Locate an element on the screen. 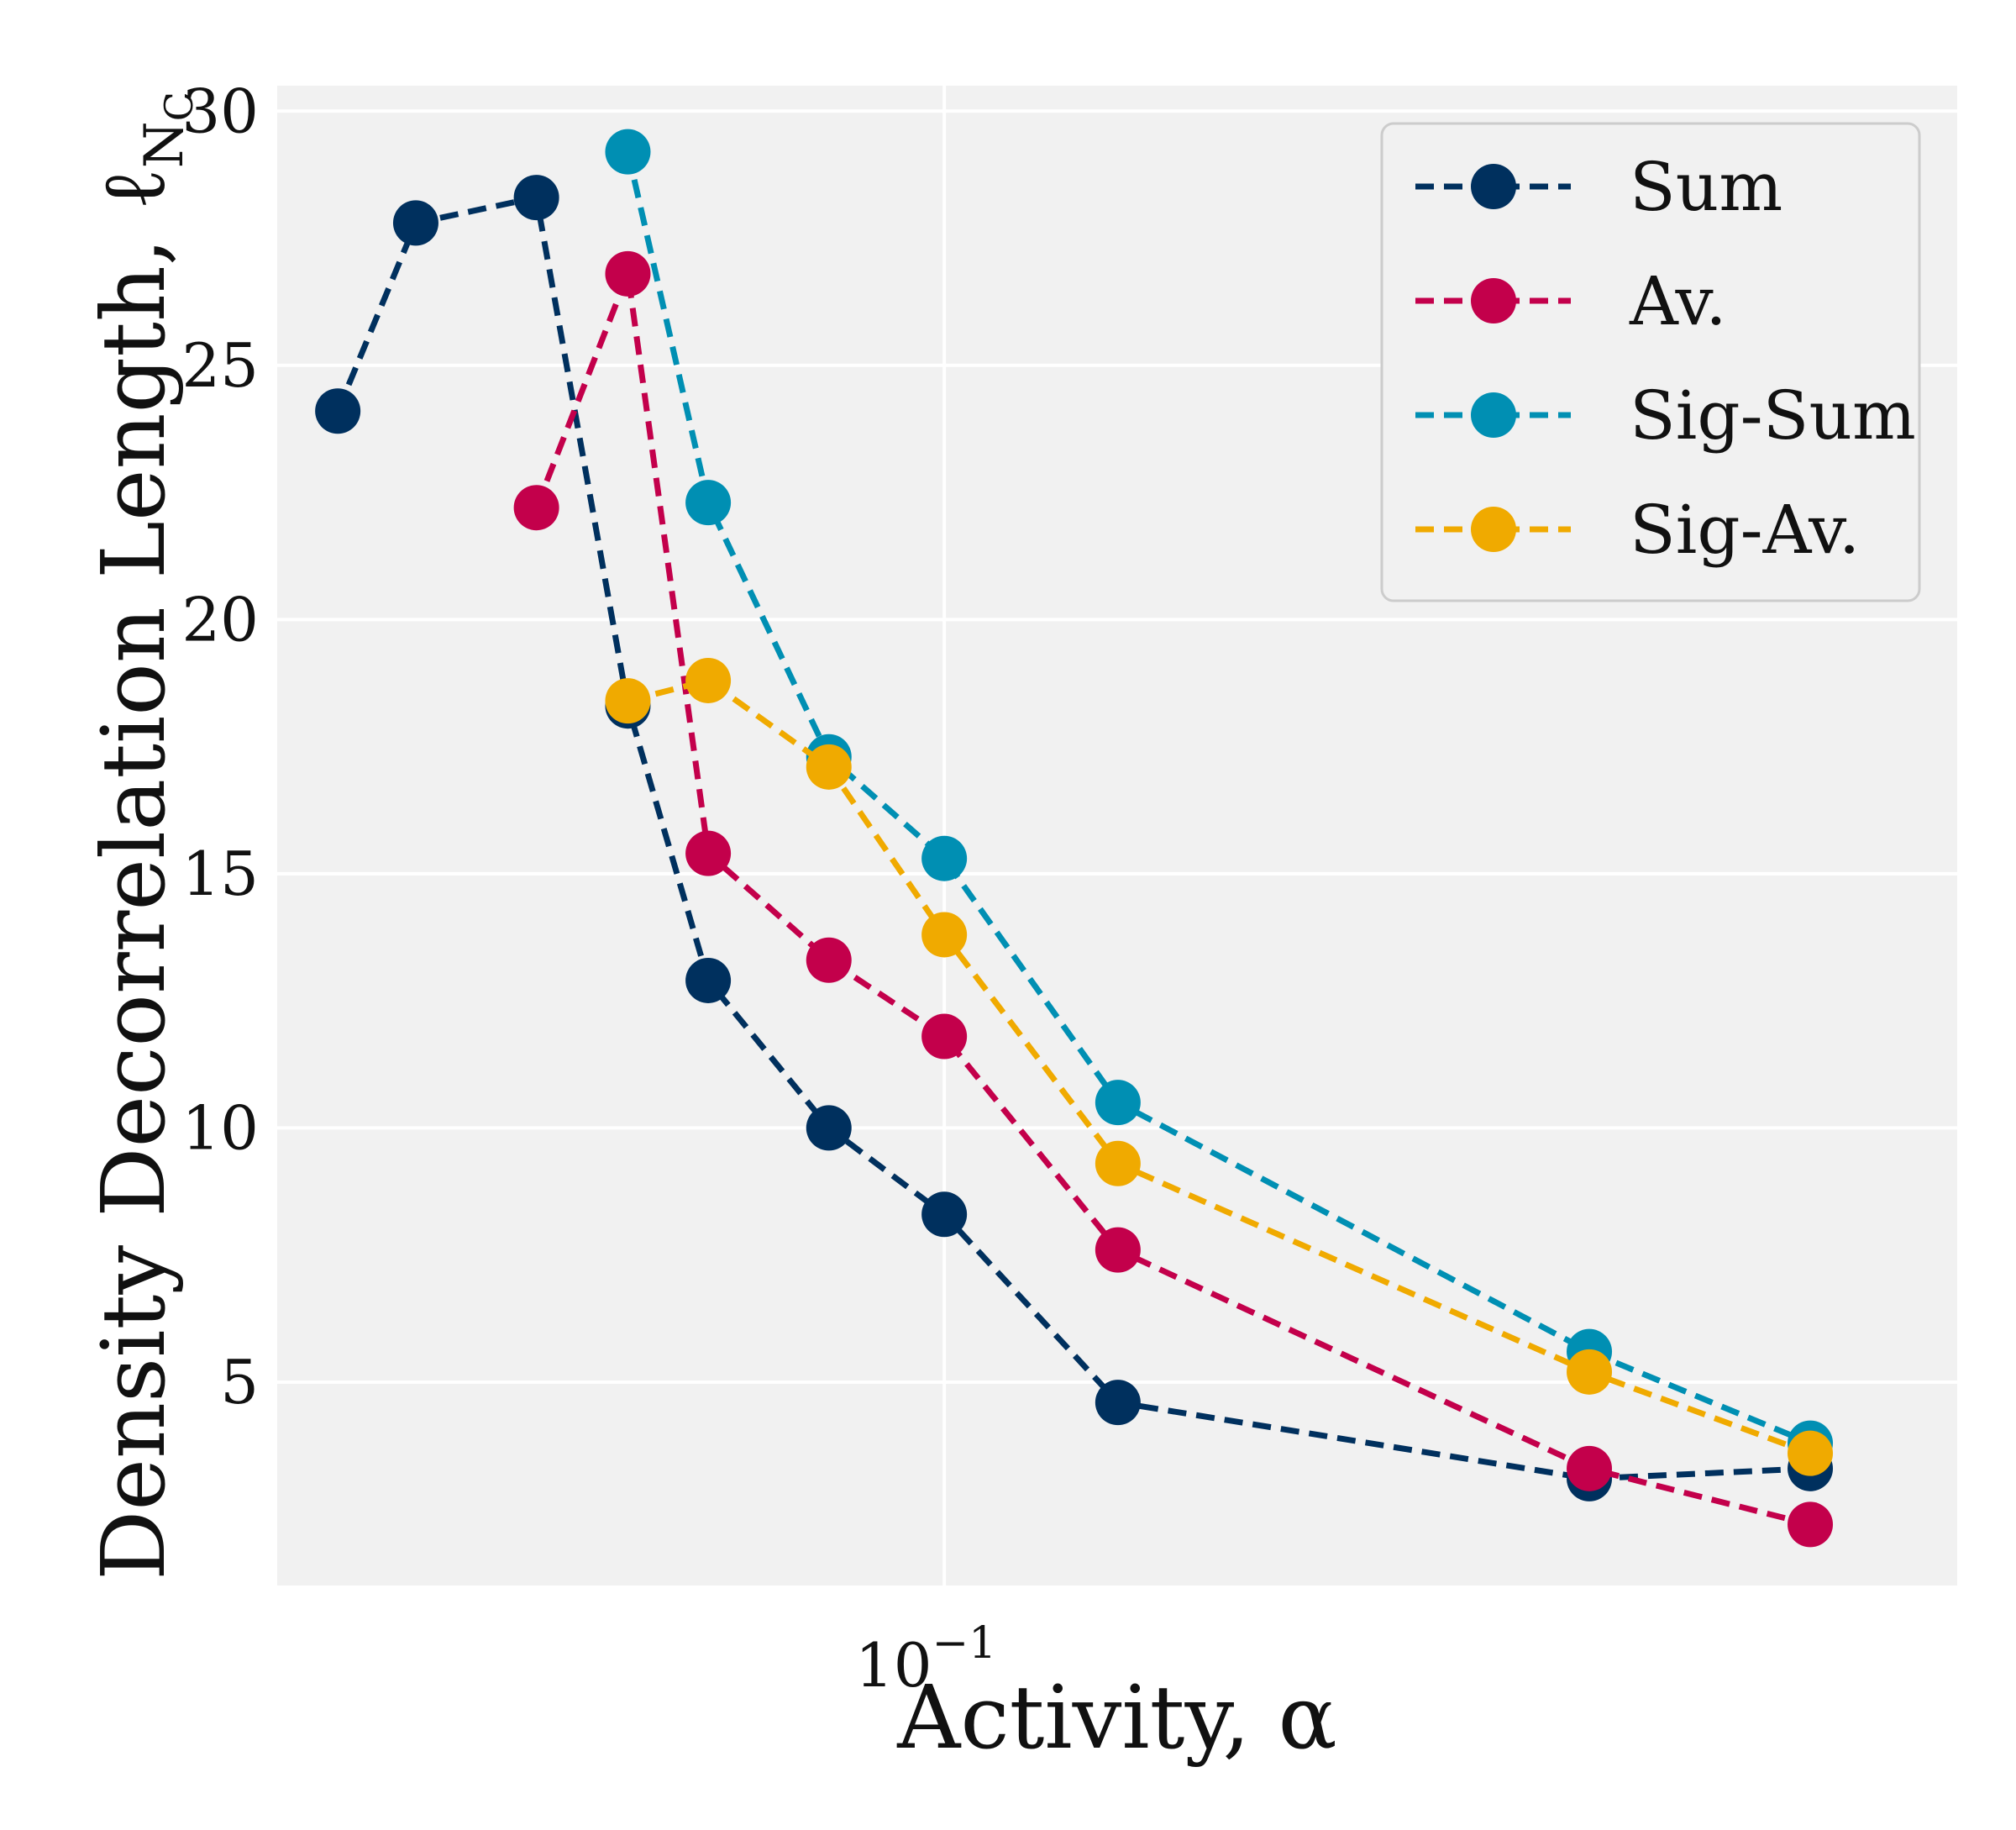 This screenshot has width=2016, height=1830. legend-entry-sig-av: Sig-Av. is located at coordinates (1637, 530).